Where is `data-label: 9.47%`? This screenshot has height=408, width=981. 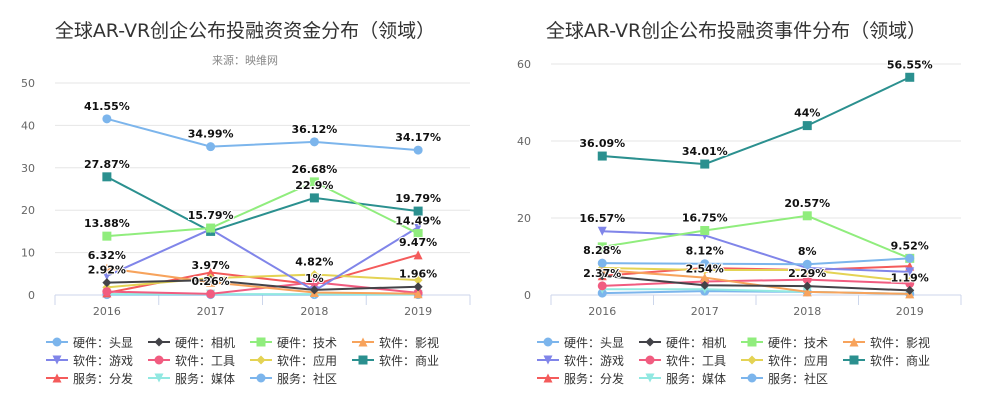
data-label: 9.47% is located at coordinates (418, 242).